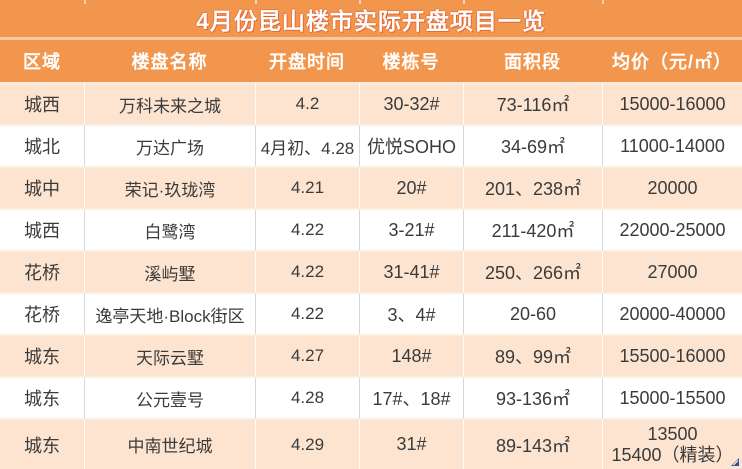 The width and height of the screenshot is (742, 469). Describe the element at coordinates (532, 272) in the screenshot. I see `cell-area: 250、266㎡` at that location.